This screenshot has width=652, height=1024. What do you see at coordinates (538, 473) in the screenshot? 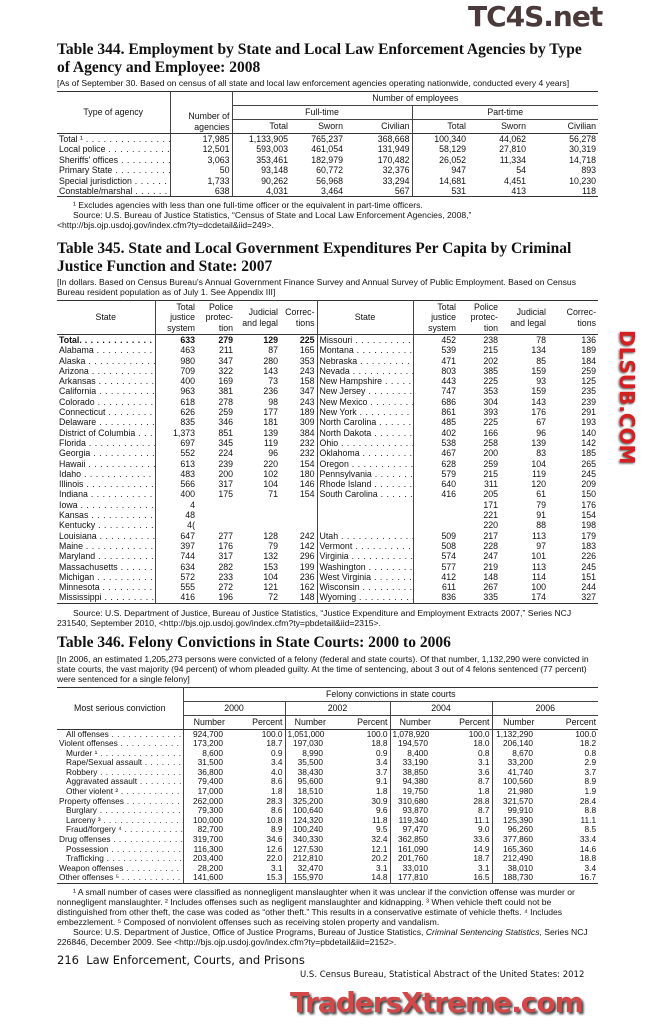
I see `cell-value: 119` at bounding box center [538, 473].